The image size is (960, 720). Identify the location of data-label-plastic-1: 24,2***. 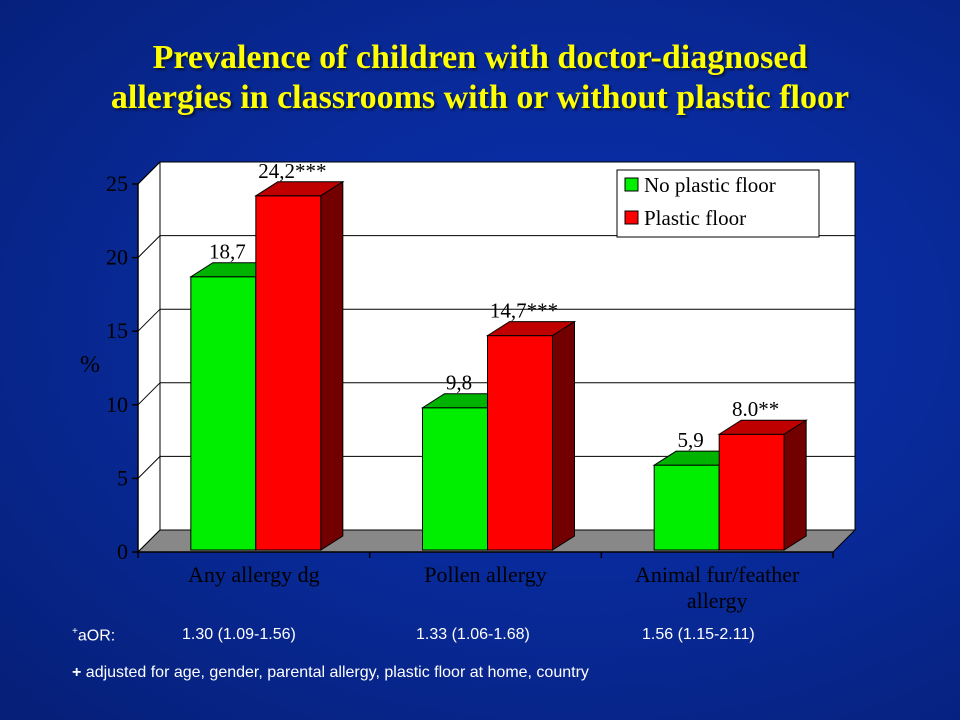
(292, 171).